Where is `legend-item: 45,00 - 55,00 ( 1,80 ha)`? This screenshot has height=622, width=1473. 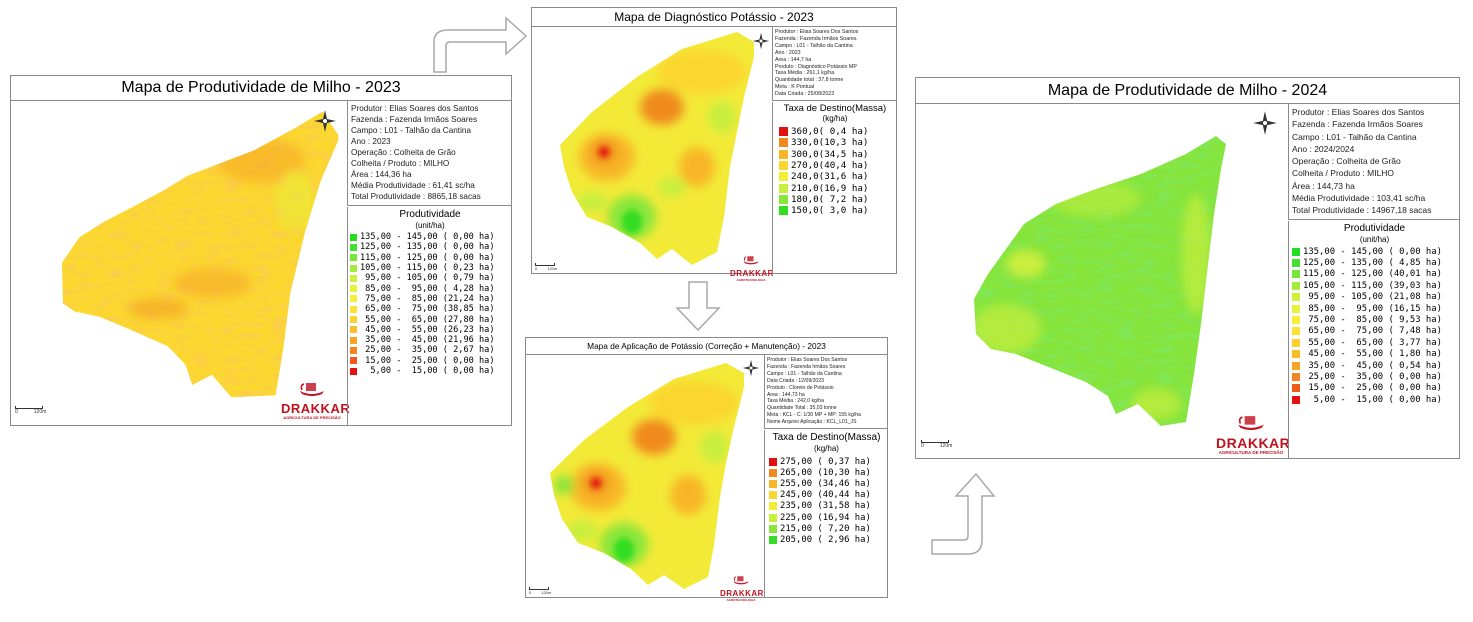 legend-item: 45,00 - 55,00 ( 1,80 ha) is located at coordinates (1376, 354).